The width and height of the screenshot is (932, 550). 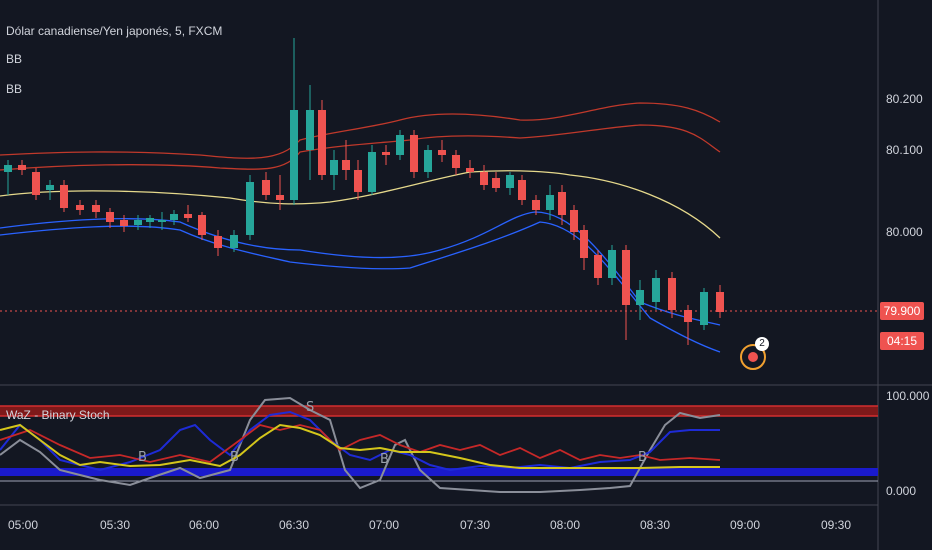 I want to click on bb-upper-outer, so click(x=360, y=130).